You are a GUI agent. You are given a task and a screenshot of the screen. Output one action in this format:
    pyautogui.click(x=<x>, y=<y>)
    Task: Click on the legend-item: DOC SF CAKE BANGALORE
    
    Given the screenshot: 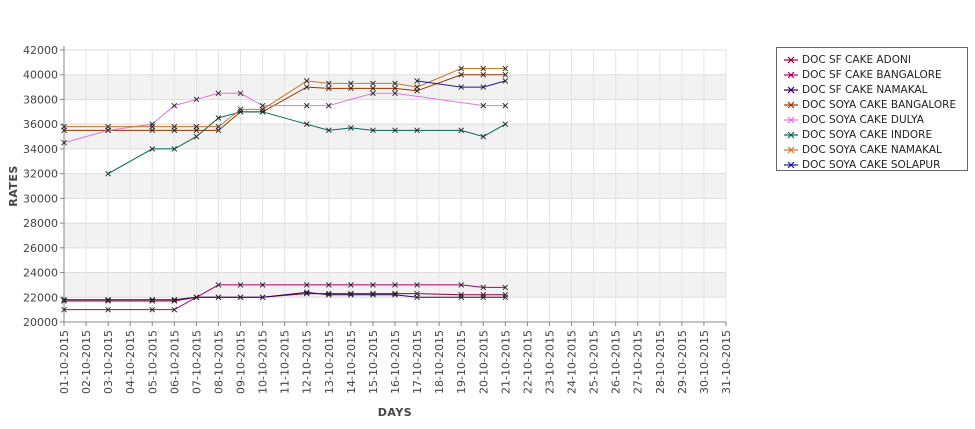 What is the action you would take?
    pyautogui.click(x=875, y=74)
    